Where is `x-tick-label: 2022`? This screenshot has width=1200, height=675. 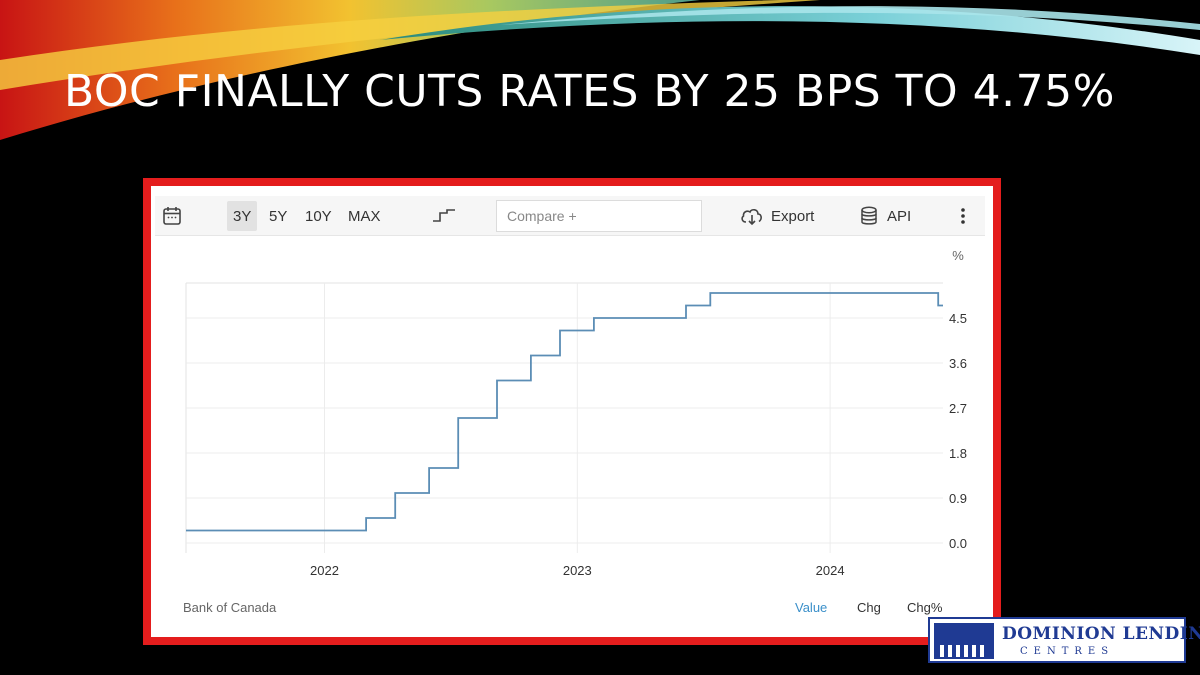
x-tick-label: 2022 is located at coordinates (324, 570).